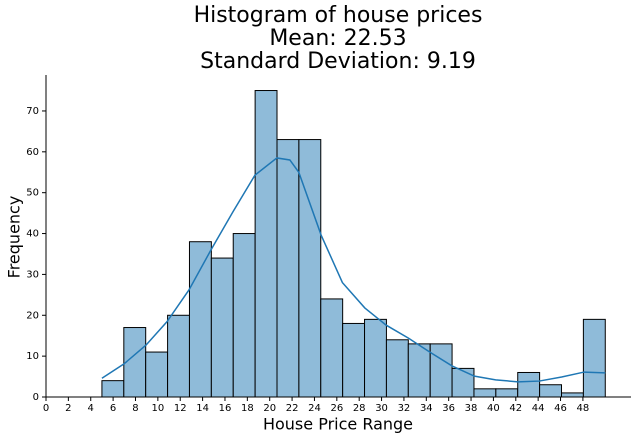 This screenshot has height=440, width=637. I want to click on y-tick-label: 30, so click(32, 274).